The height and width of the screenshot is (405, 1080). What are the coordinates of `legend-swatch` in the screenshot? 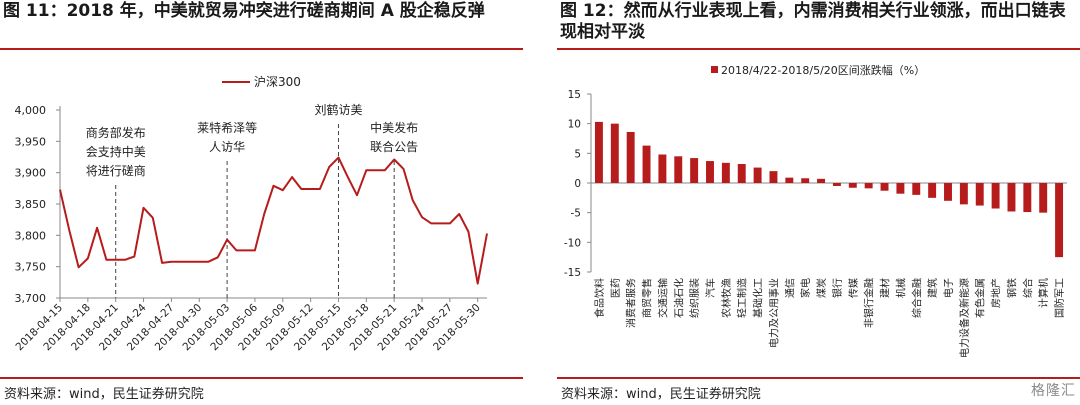 It's located at (714, 69).